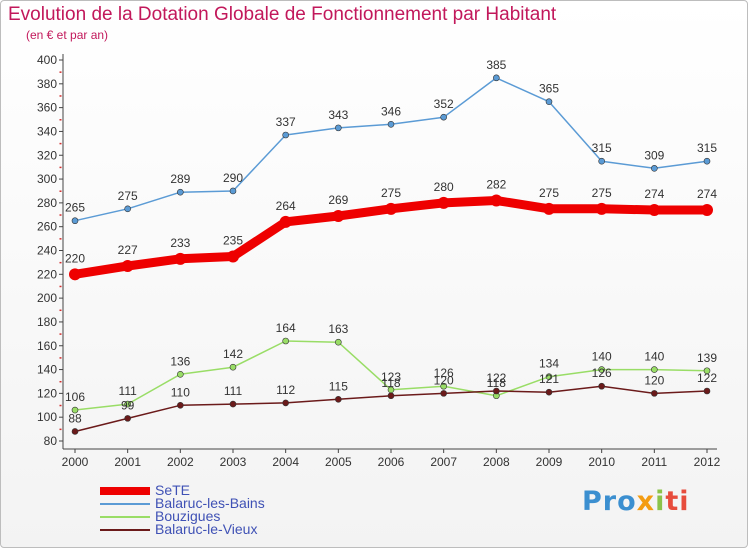  What do you see at coordinates (549, 89) in the screenshot?
I see `data-label: 365` at bounding box center [549, 89].